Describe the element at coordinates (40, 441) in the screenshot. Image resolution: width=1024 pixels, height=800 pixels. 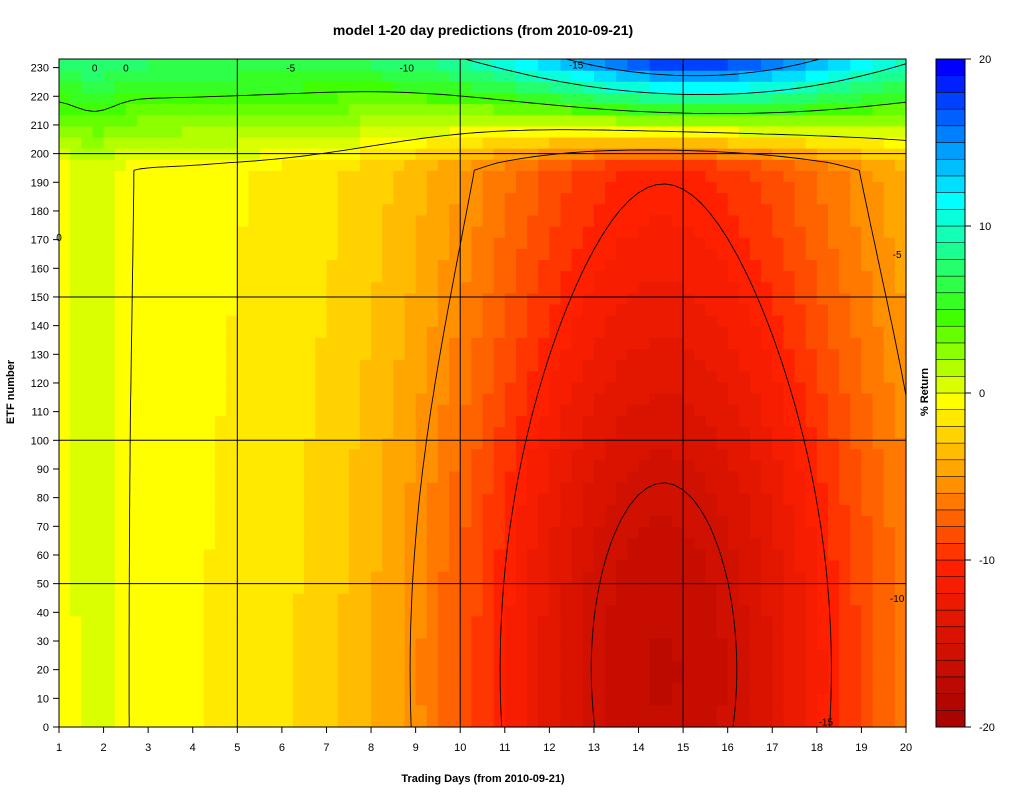
I see `y-tick-label: 100` at that location.